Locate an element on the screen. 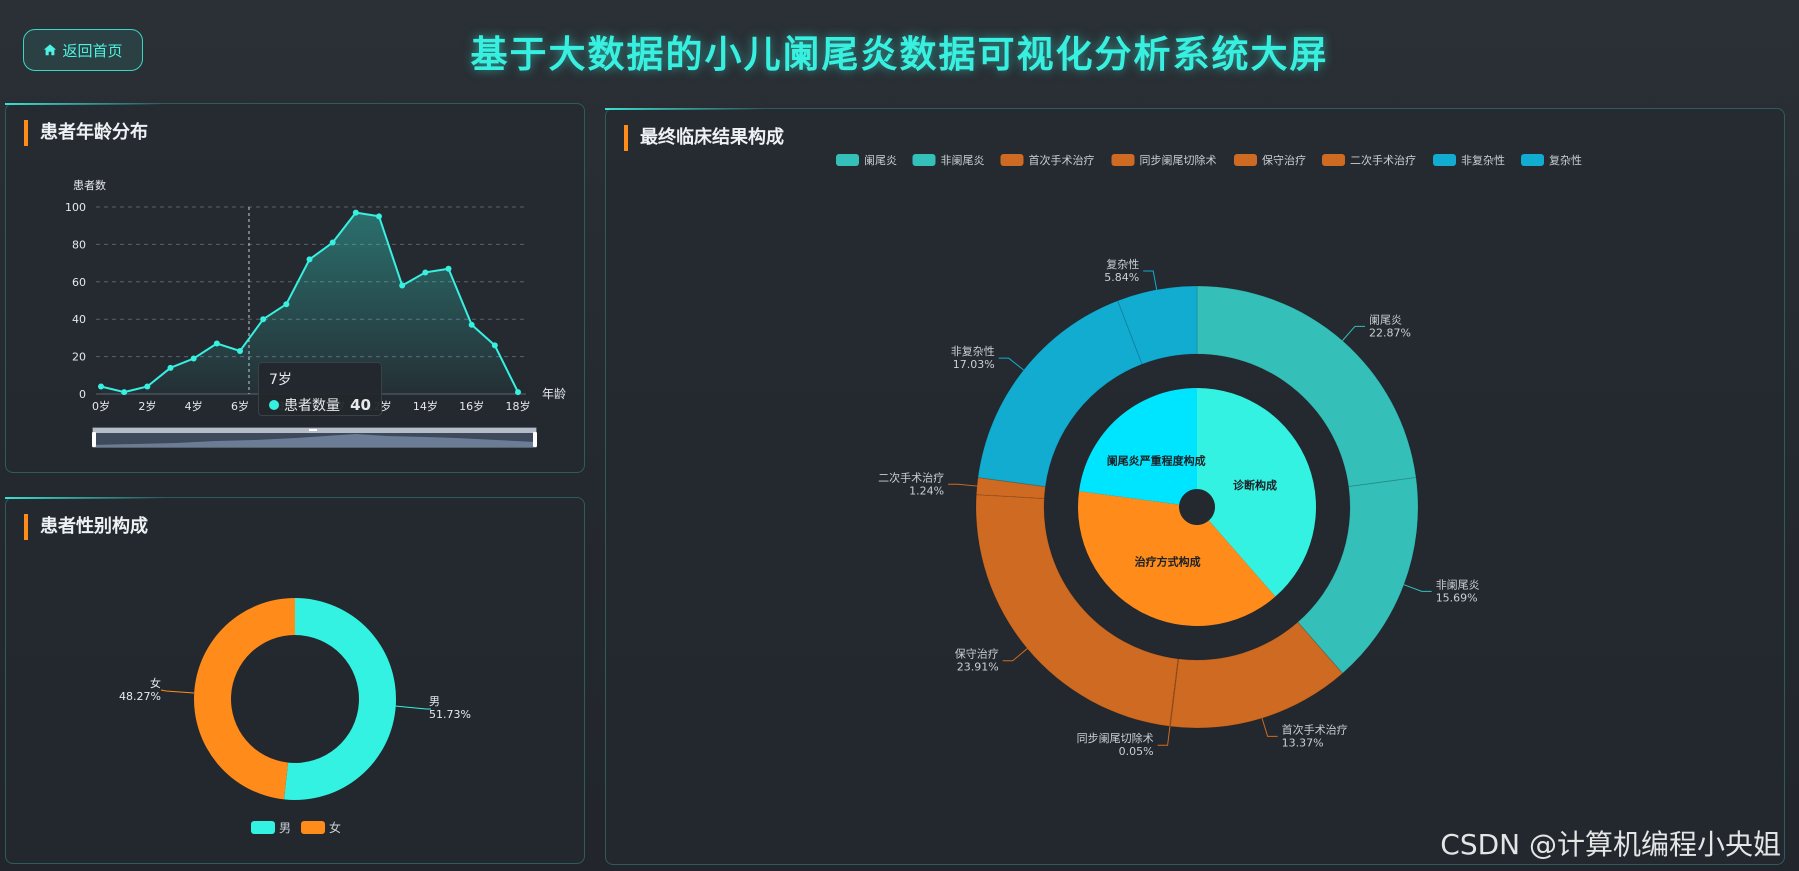 The width and height of the screenshot is (1799, 871). outcome-outer-label: 非复杂性 is located at coordinates (973, 351).